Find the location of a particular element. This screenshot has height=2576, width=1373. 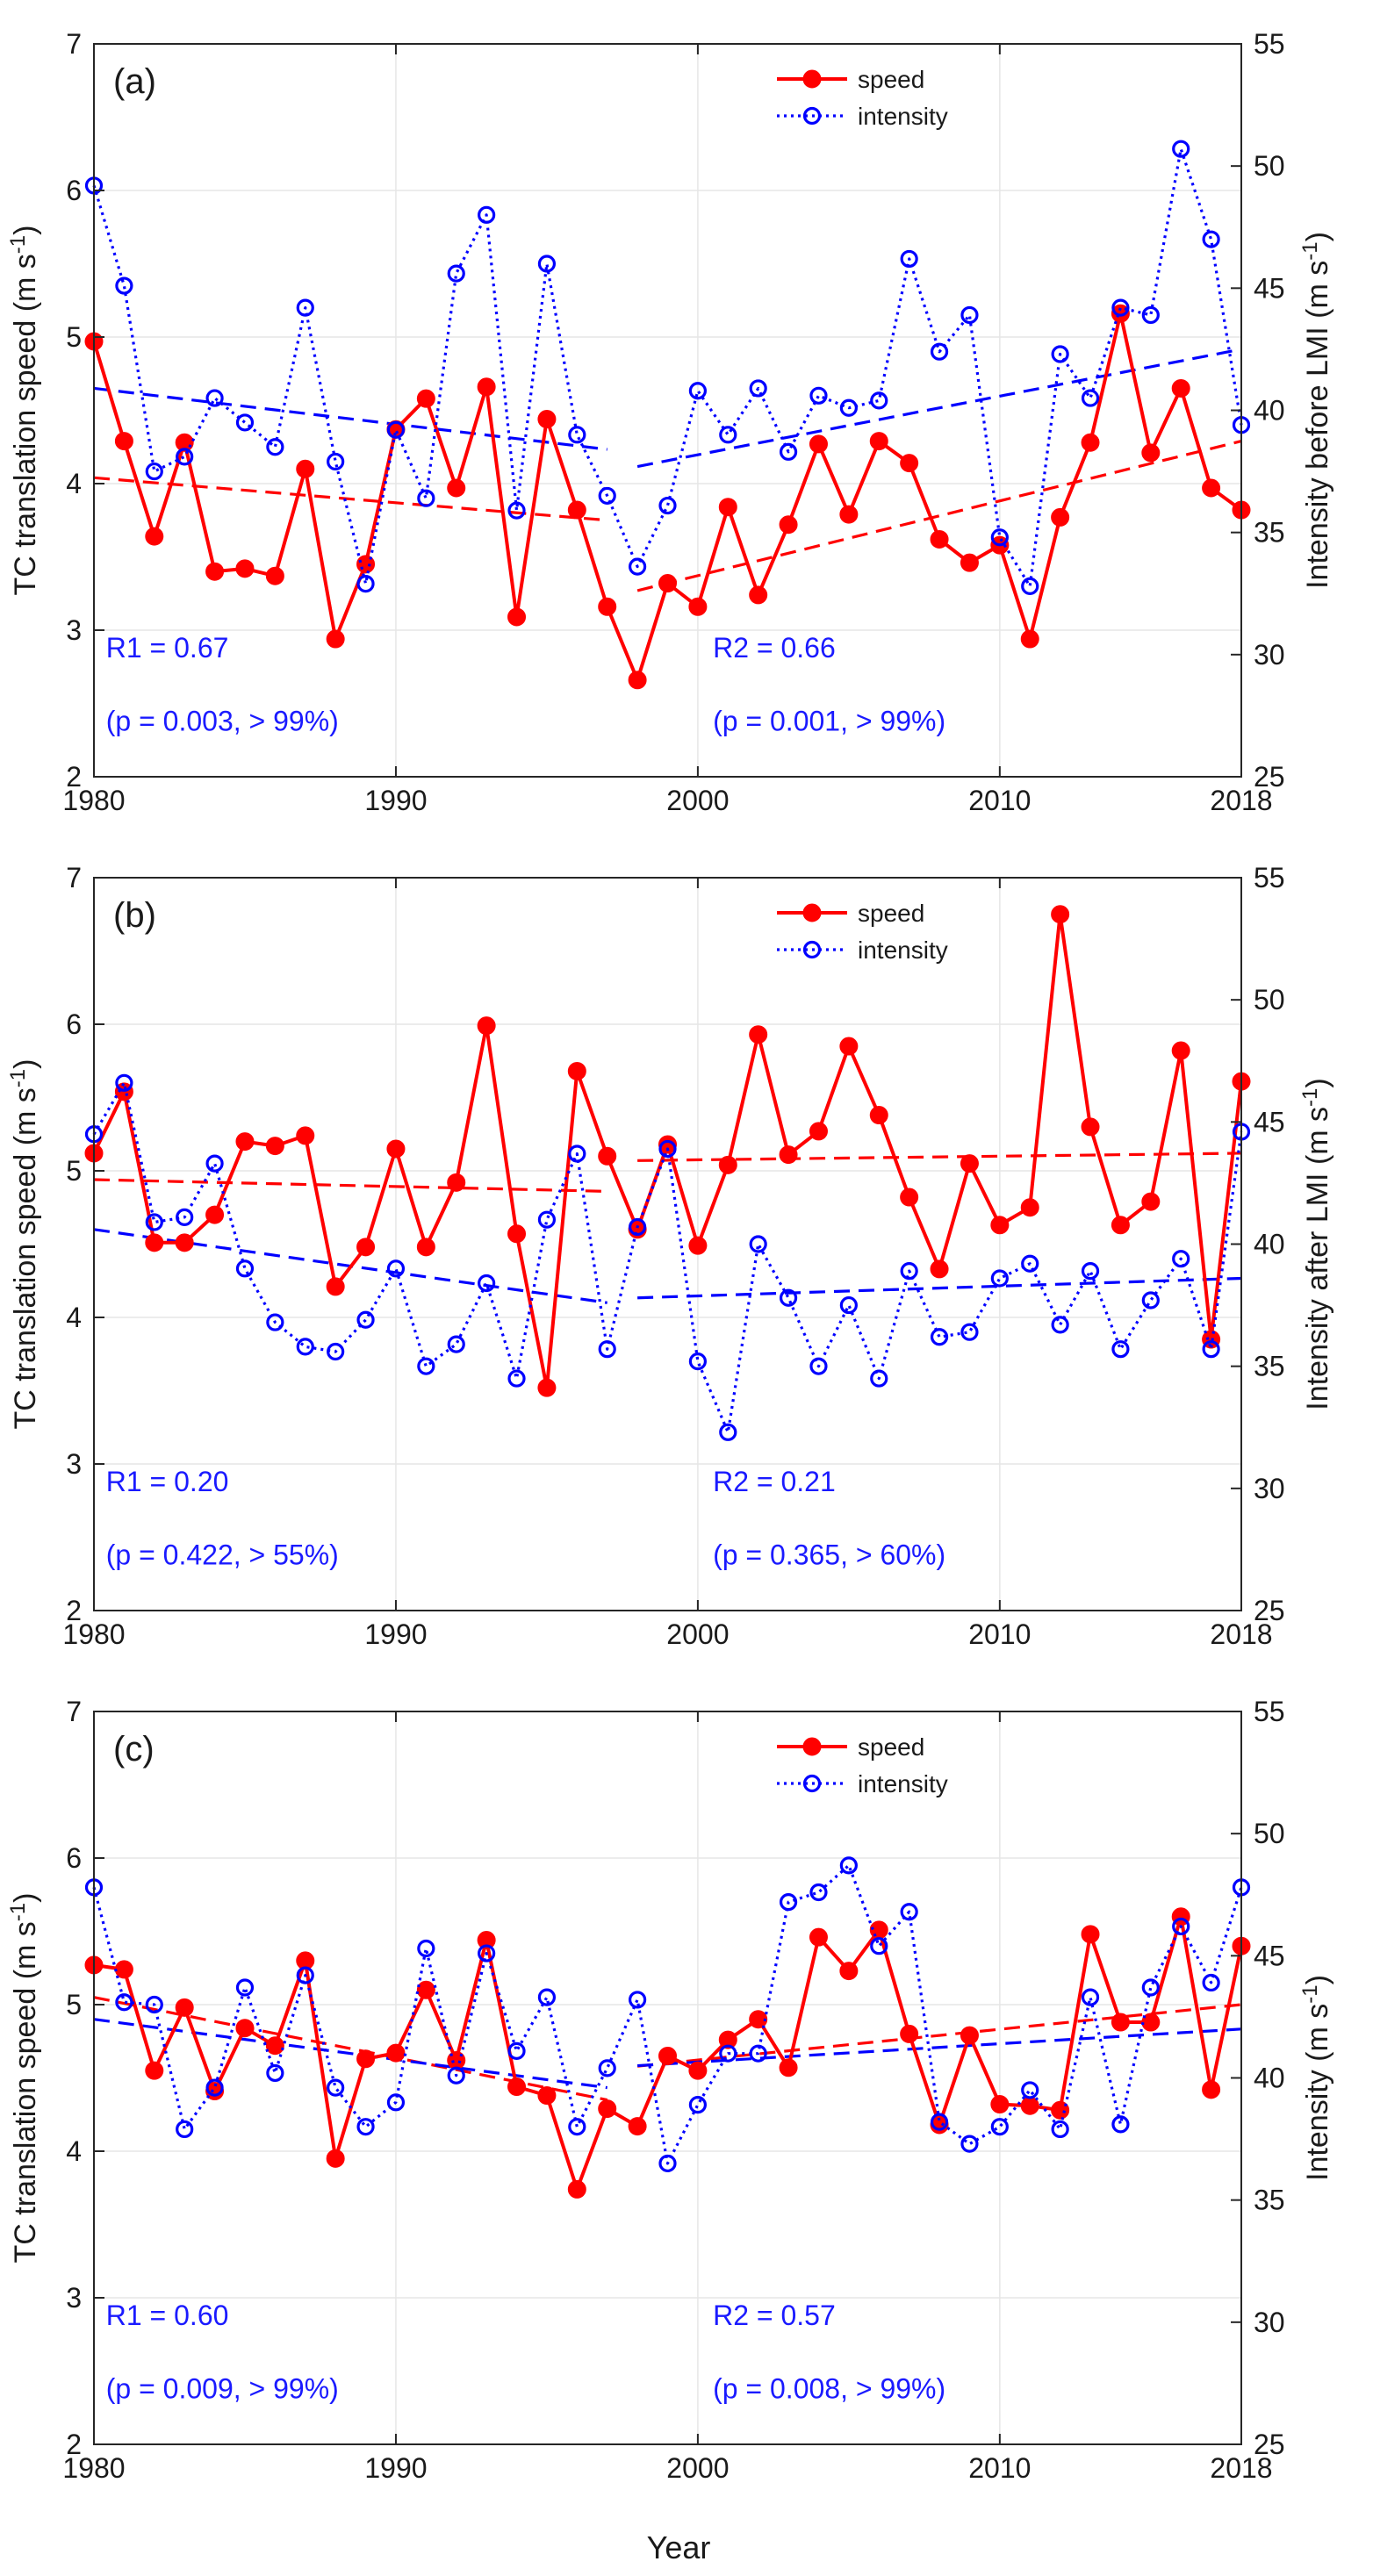

y-tick-label: 5 is located at coordinates (74, 1171).